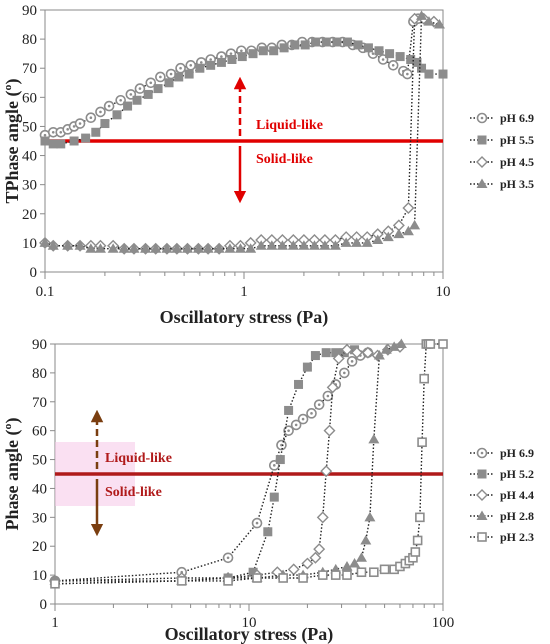  I want to click on solid-like-label: Solid-like, so click(284, 159).